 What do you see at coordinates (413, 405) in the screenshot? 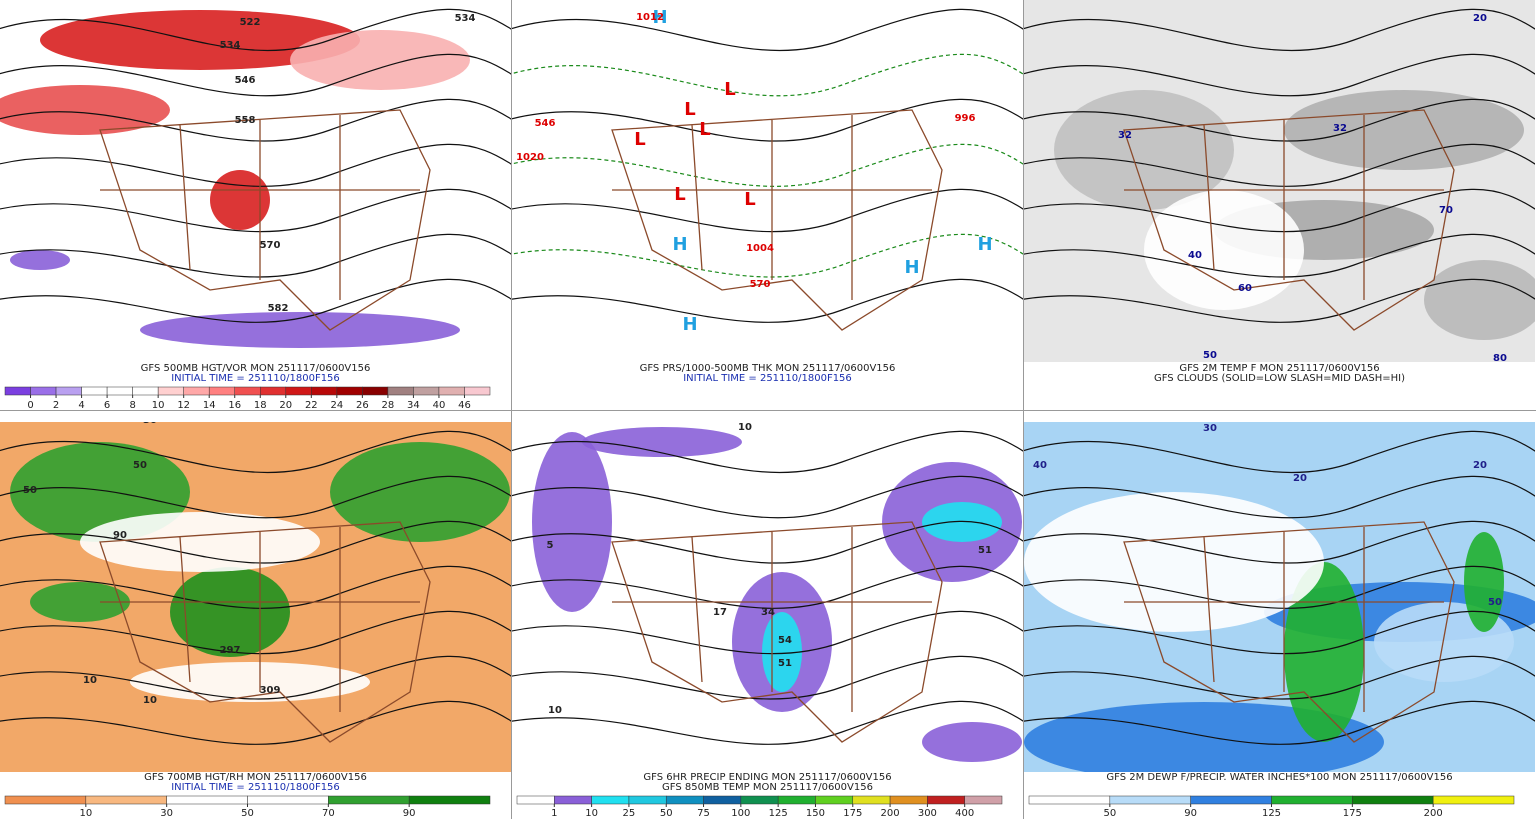
I see `colorbar-label: 34` at bounding box center [413, 405].